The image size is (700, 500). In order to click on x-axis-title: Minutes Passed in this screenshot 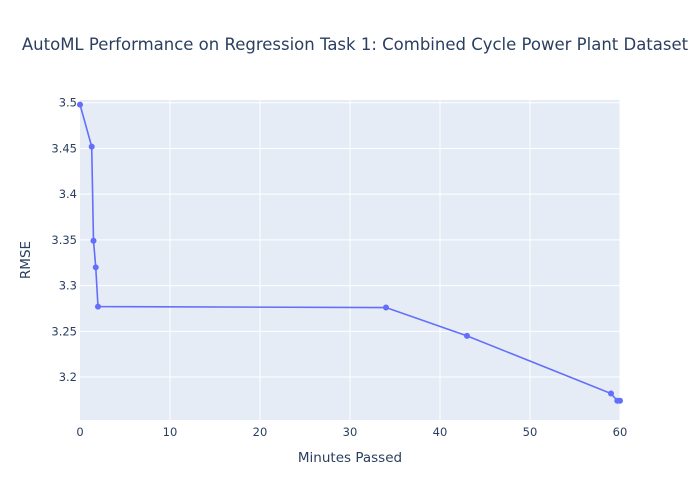, I will do `click(350, 458)`.